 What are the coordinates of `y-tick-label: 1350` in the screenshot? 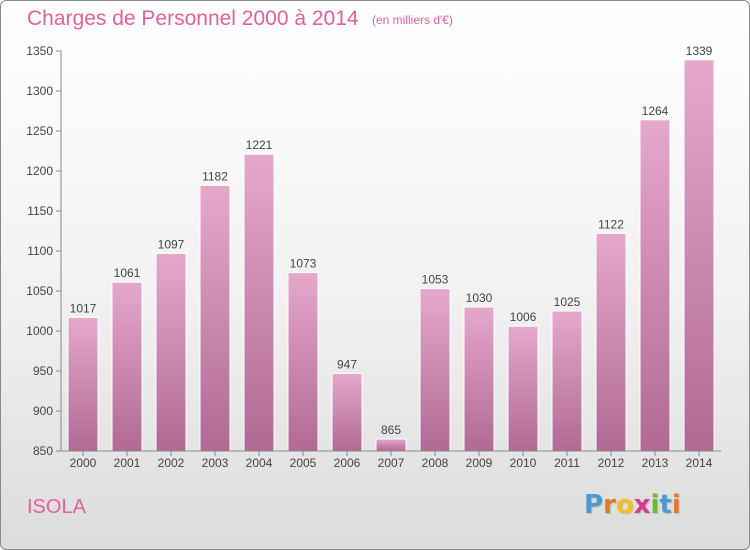 It's located at (39, 51).